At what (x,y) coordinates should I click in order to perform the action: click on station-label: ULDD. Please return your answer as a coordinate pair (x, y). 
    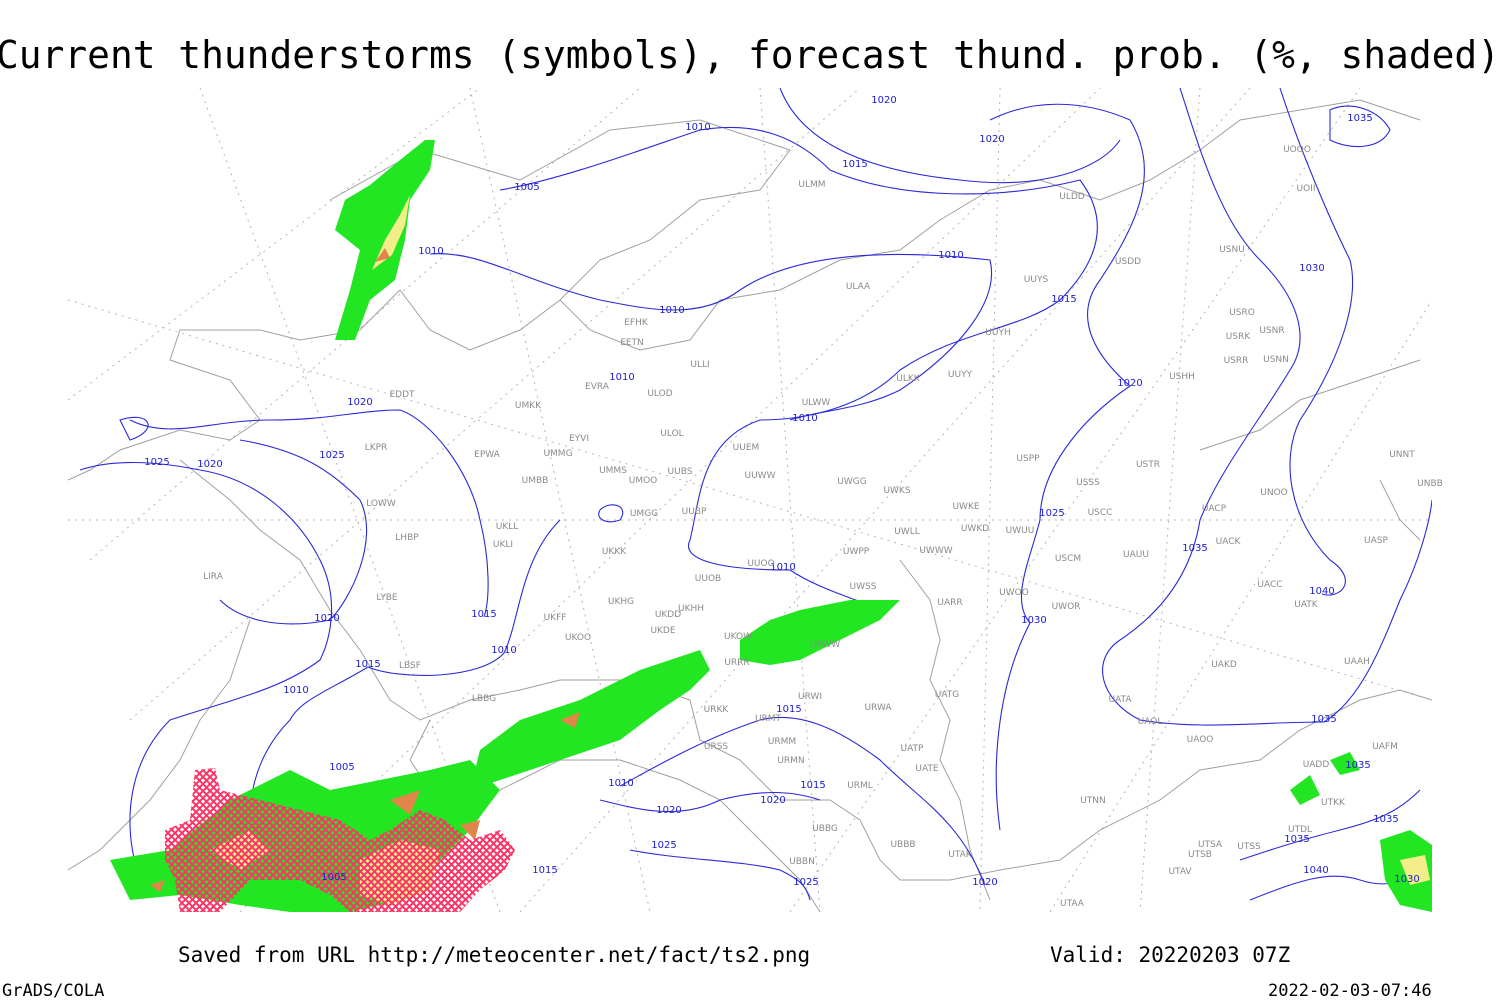
    Looking at the image, I should click on (1072, 197).